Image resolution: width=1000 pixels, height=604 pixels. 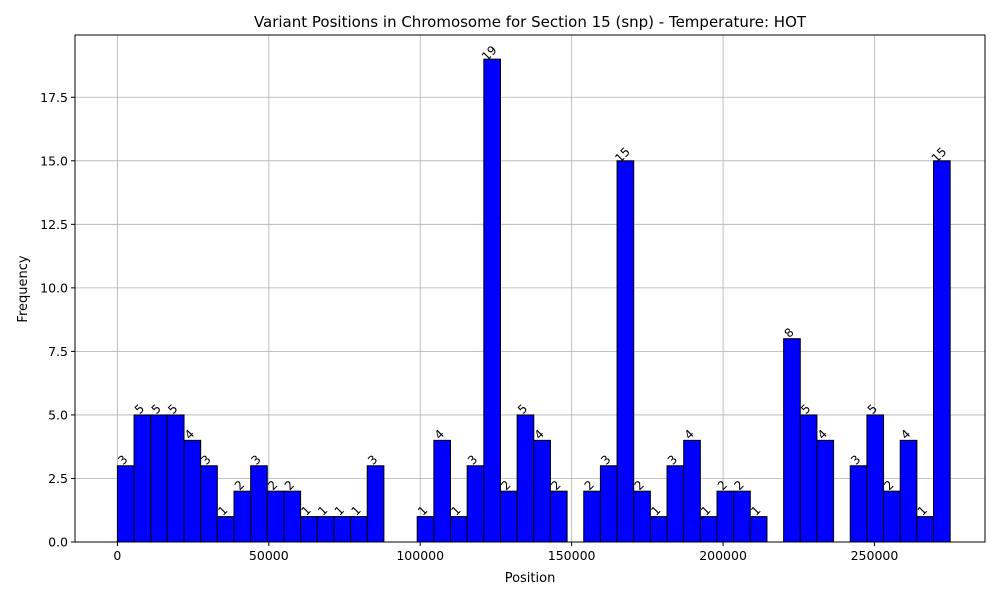 I want to click on y-tick-label: 15.0, so click(x=54, y=160).